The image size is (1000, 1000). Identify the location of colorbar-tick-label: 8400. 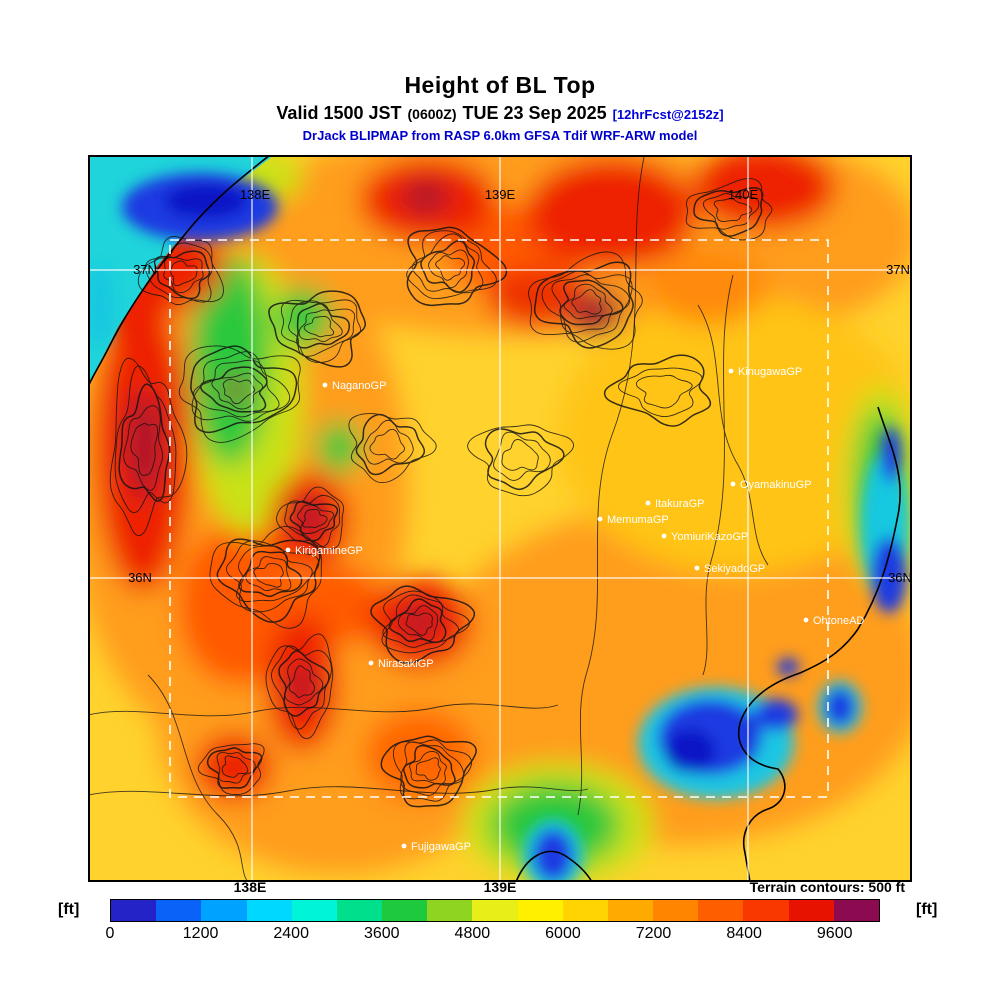
(744, 933).